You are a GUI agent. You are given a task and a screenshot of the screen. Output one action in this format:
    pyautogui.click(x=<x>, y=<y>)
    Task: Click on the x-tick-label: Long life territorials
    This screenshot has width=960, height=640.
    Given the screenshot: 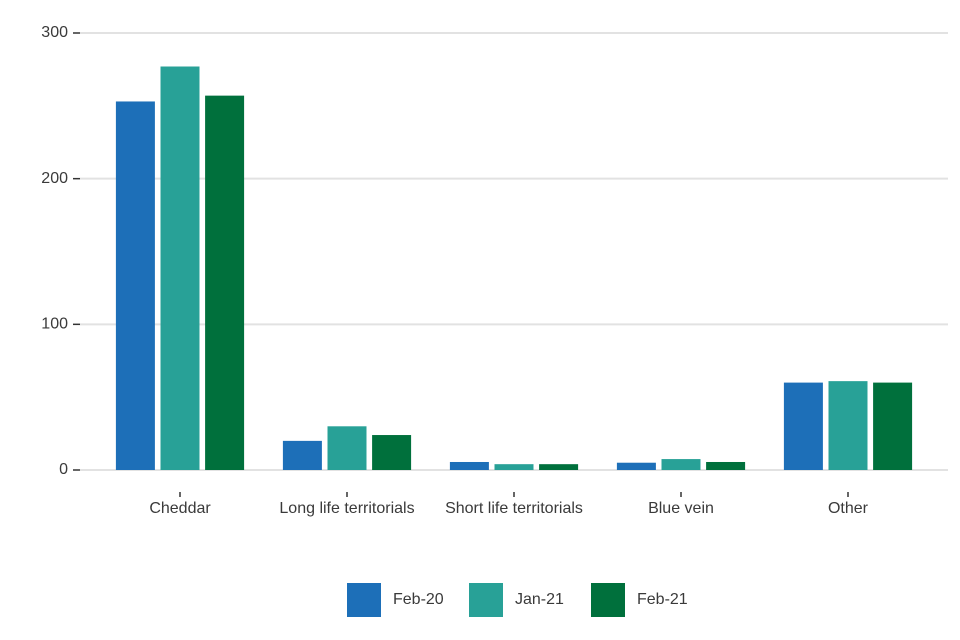 What is the action you would take?
    pyautogui.click(x=346, y=508)
    